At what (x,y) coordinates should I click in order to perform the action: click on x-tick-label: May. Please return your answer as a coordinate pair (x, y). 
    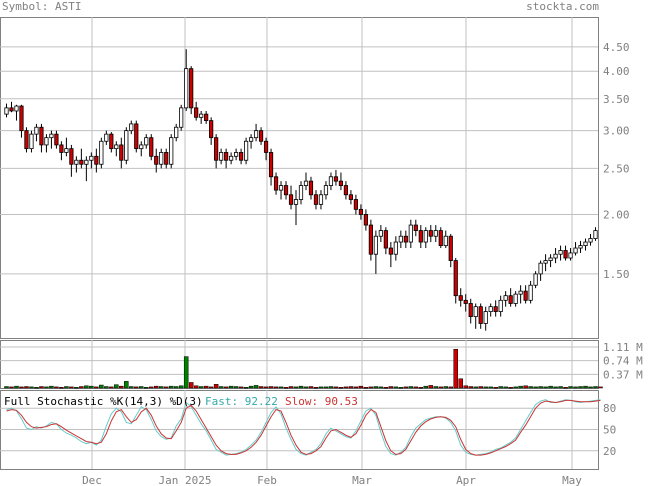
    Looking at the image, I should click on (572, 480).